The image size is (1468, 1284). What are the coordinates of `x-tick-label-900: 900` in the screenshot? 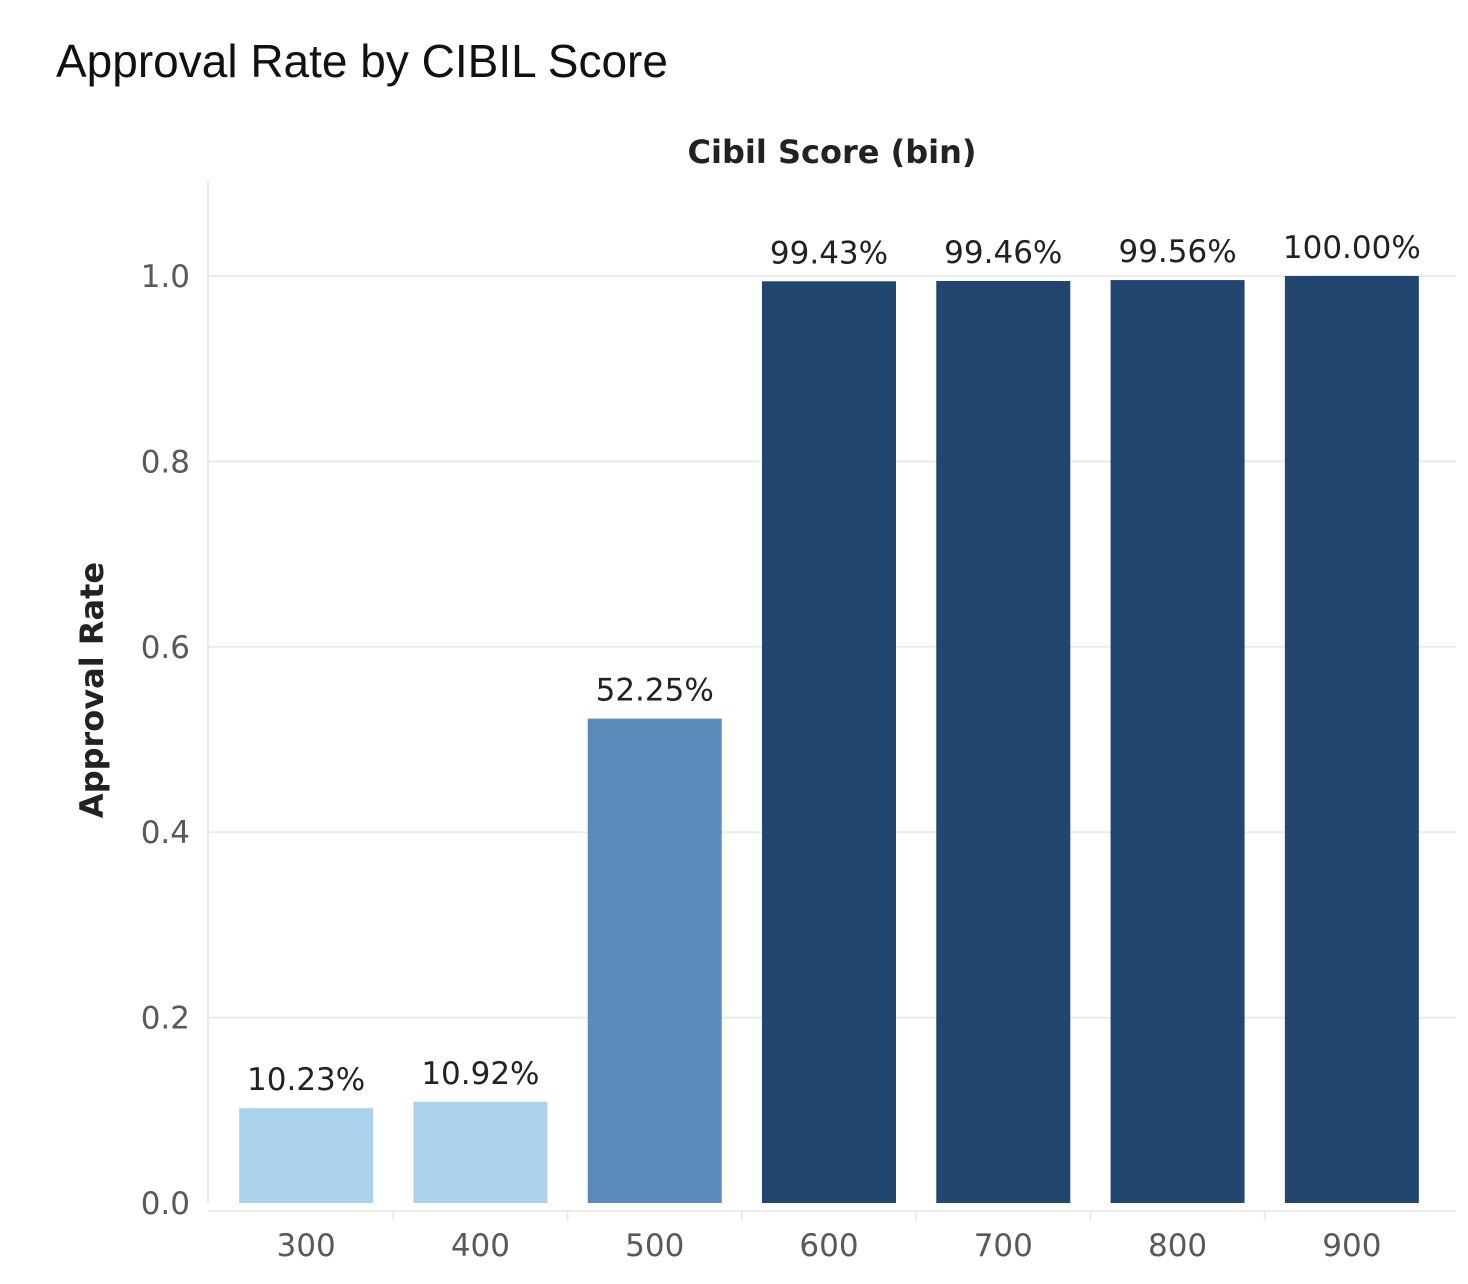 It's located at (1351, 1246).